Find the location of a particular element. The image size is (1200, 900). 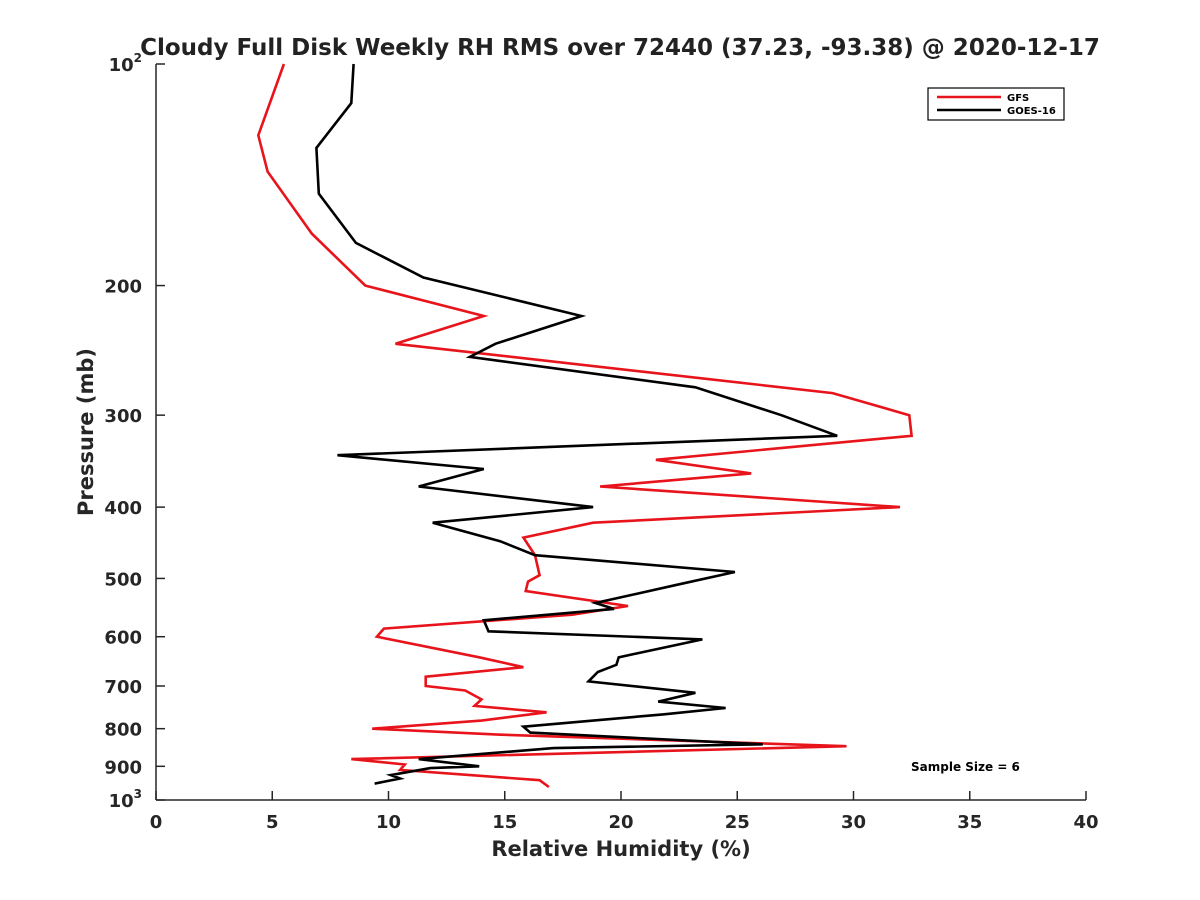

y-tick-label-500: 500 is located at coordinates (123, 579).